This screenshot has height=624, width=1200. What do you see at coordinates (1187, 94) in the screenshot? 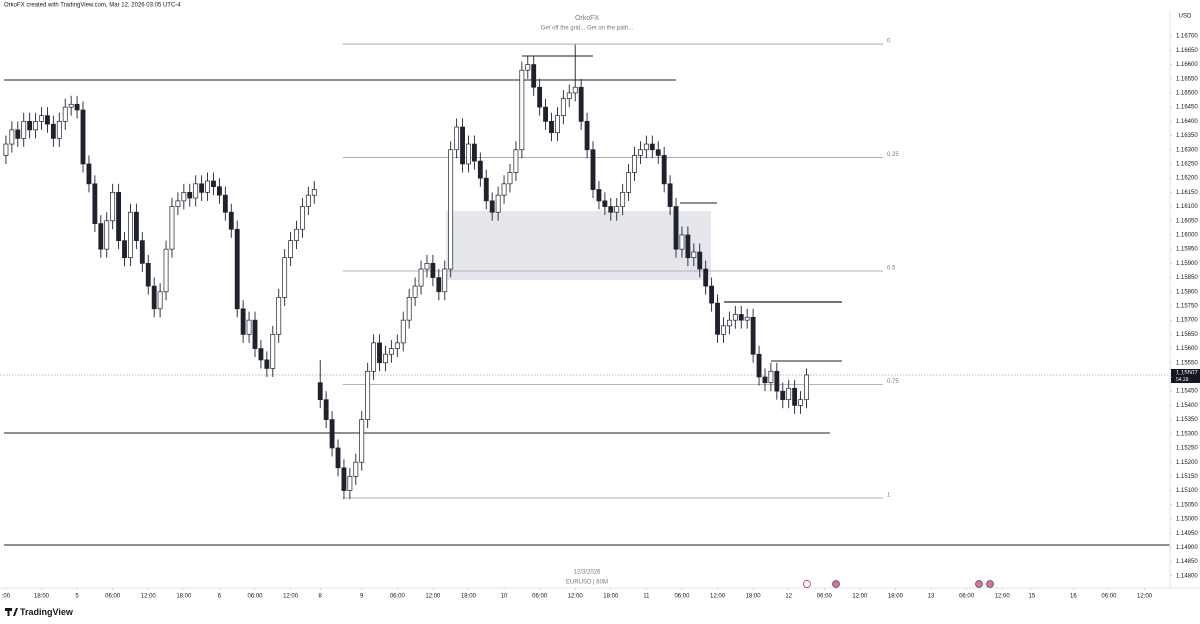
I see `y-tick-label: 1.16500` at bounding box center [1187, 94].